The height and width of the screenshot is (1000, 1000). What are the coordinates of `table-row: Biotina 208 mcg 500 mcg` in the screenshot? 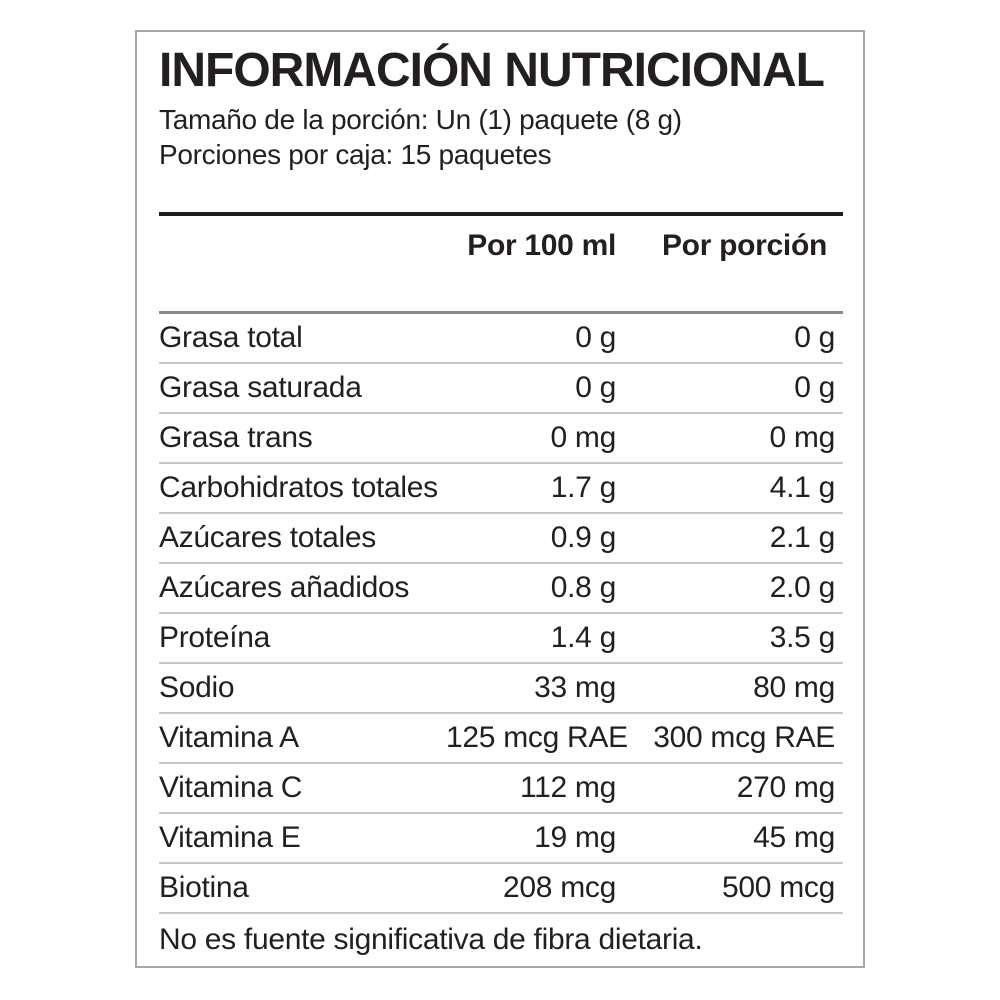 It's located at (501, 889).